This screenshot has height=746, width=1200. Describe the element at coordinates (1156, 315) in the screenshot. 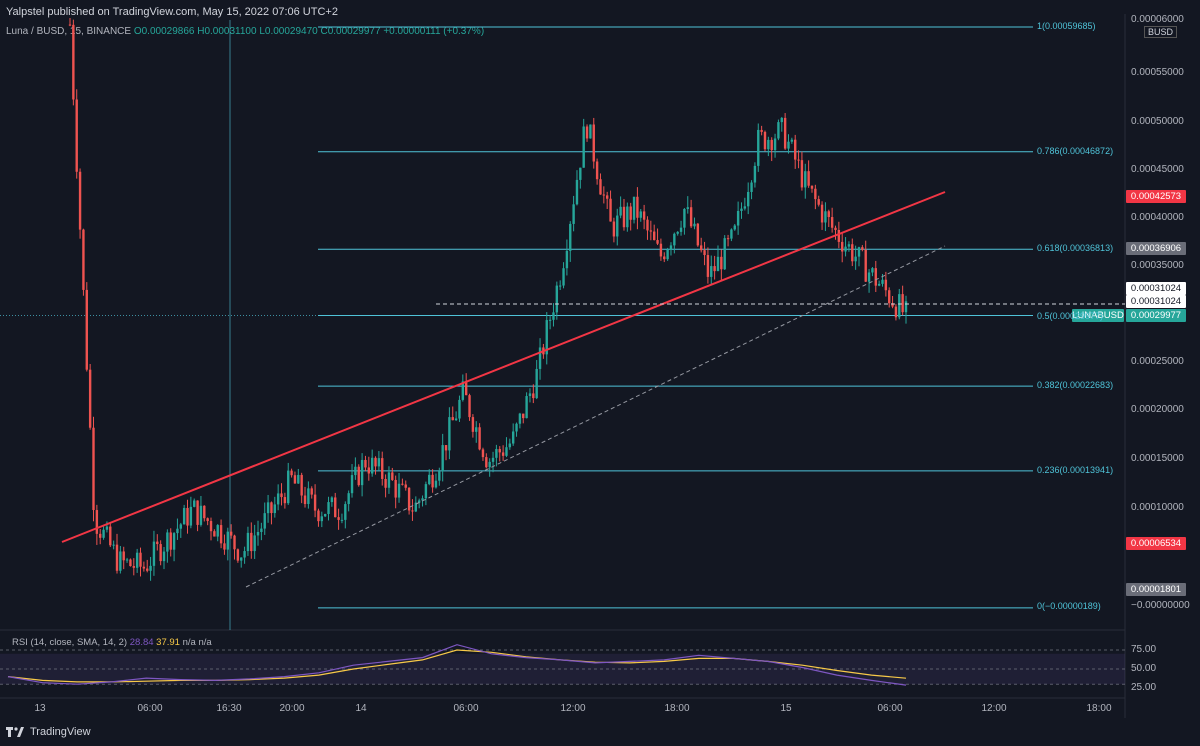

I see `price-tag: 0.00029977` at that location.